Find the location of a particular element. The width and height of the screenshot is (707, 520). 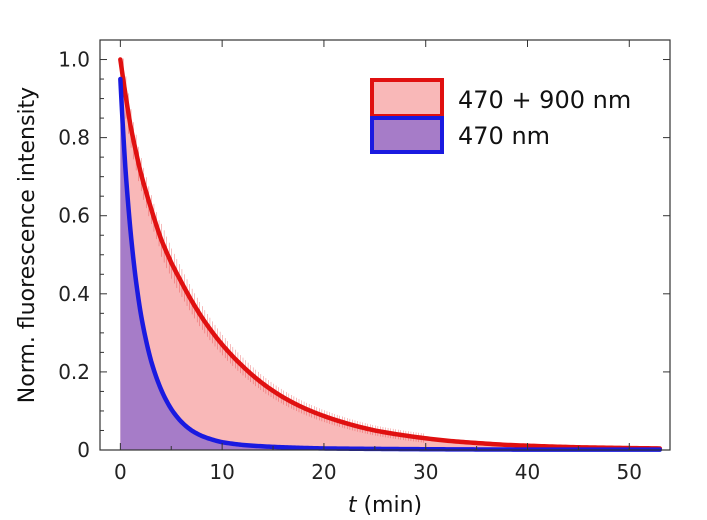

x-tick-label: 20 is located at coordinates (323, 472).